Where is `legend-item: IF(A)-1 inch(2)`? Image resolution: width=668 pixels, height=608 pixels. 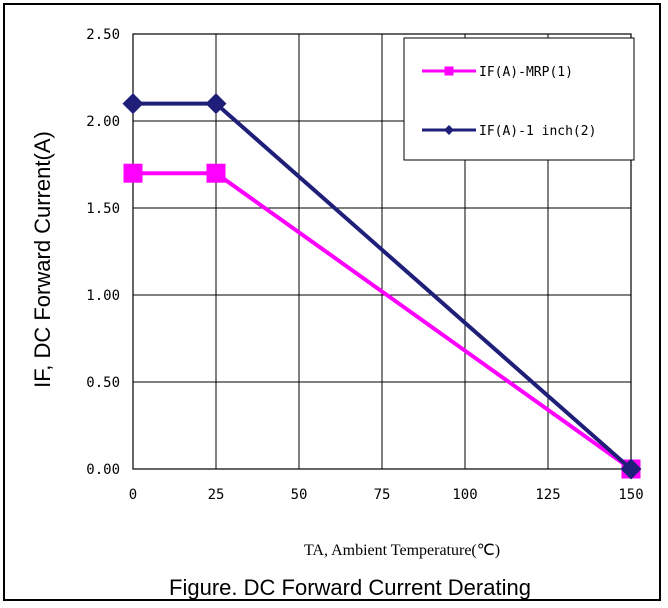
legend-item: IF(A)-1 inch(2) is located at coordinates (509, 131).